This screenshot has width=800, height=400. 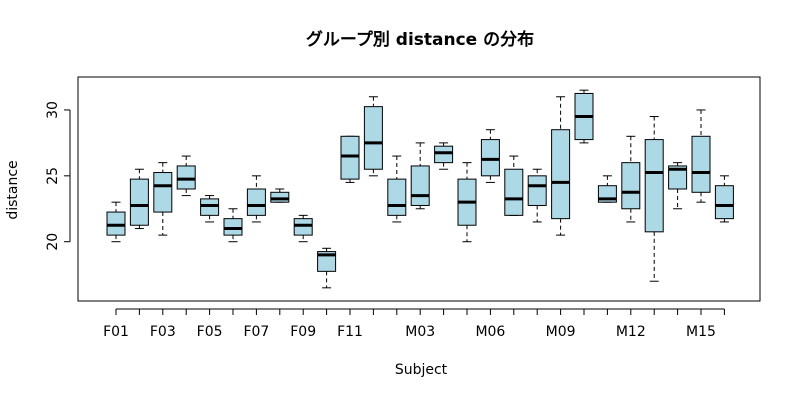 What do you see at coordinates (421, 370) in the screenshot?
I see `x-axis-label: Subject` at bounding box center [421, 370].